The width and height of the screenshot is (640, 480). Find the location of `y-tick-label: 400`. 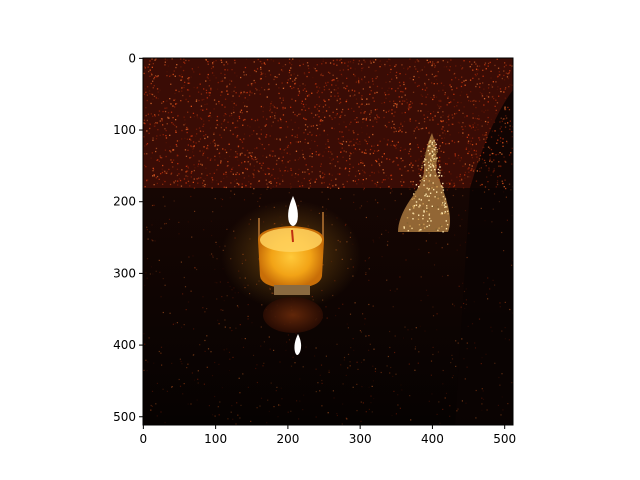

y-tick-label: 400 is located at coordinates (124, 345).